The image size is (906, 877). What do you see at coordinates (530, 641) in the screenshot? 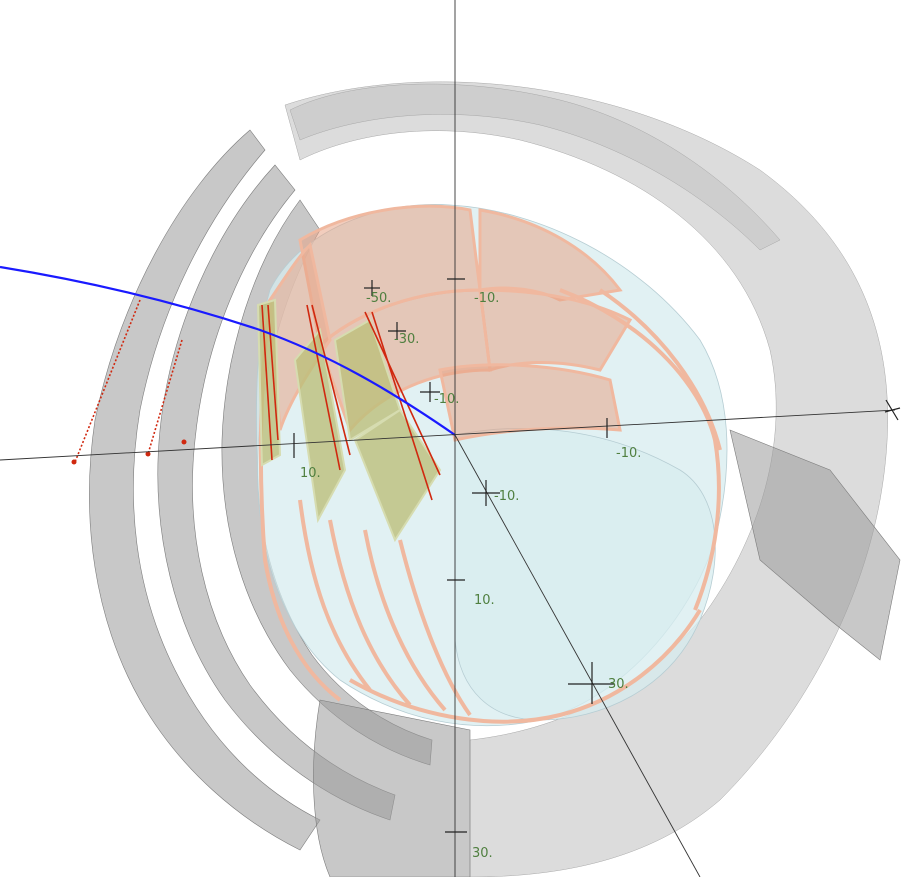
I see `tick-lower` at bounding box center [530, 641].